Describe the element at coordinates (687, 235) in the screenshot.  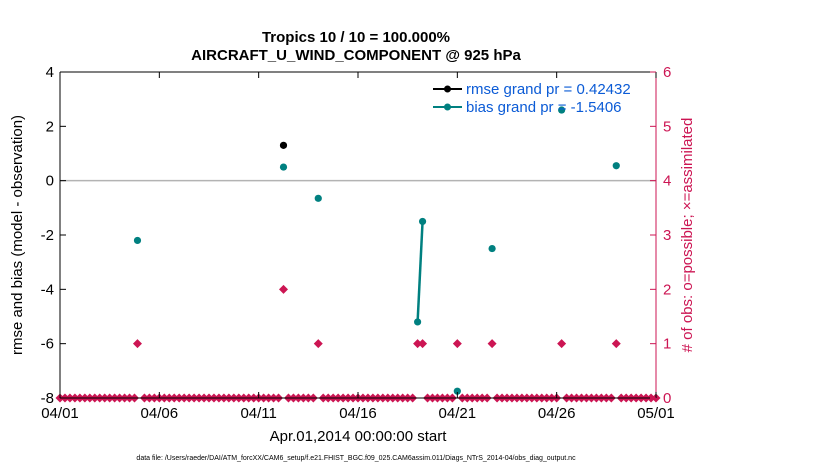
I see `y-axis-label-right: # of obs: o=possible; ×=assimilated` at that location.